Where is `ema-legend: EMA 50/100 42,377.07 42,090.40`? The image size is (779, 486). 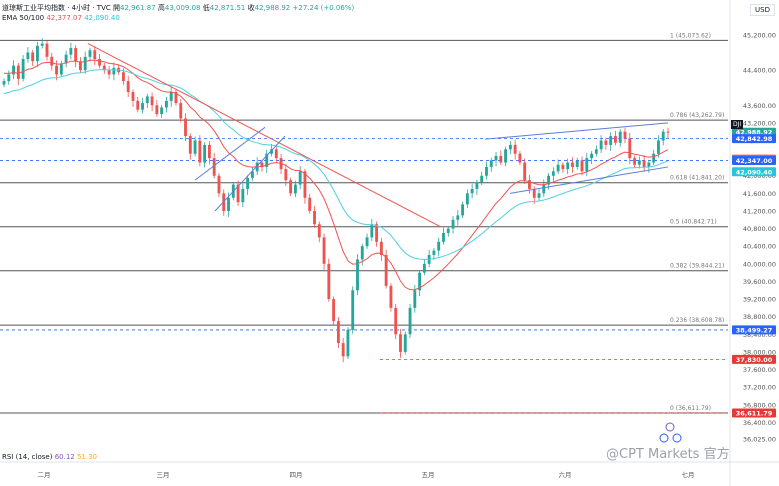 ema-legend: EMA 50/100 42,377.07 42,090.40 is located at coordinates (61, 18).